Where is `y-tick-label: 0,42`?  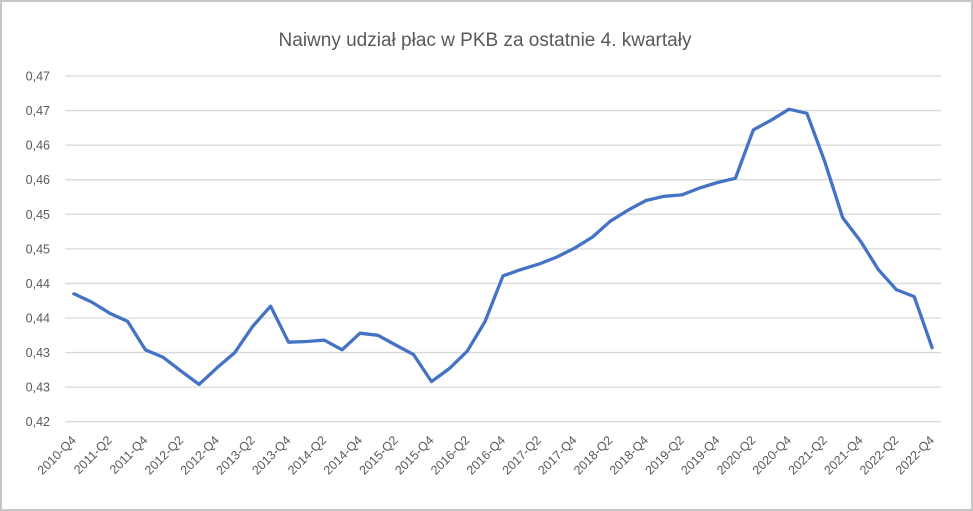
y-tick-label: 0,42 is located at coordinates (38, 422).